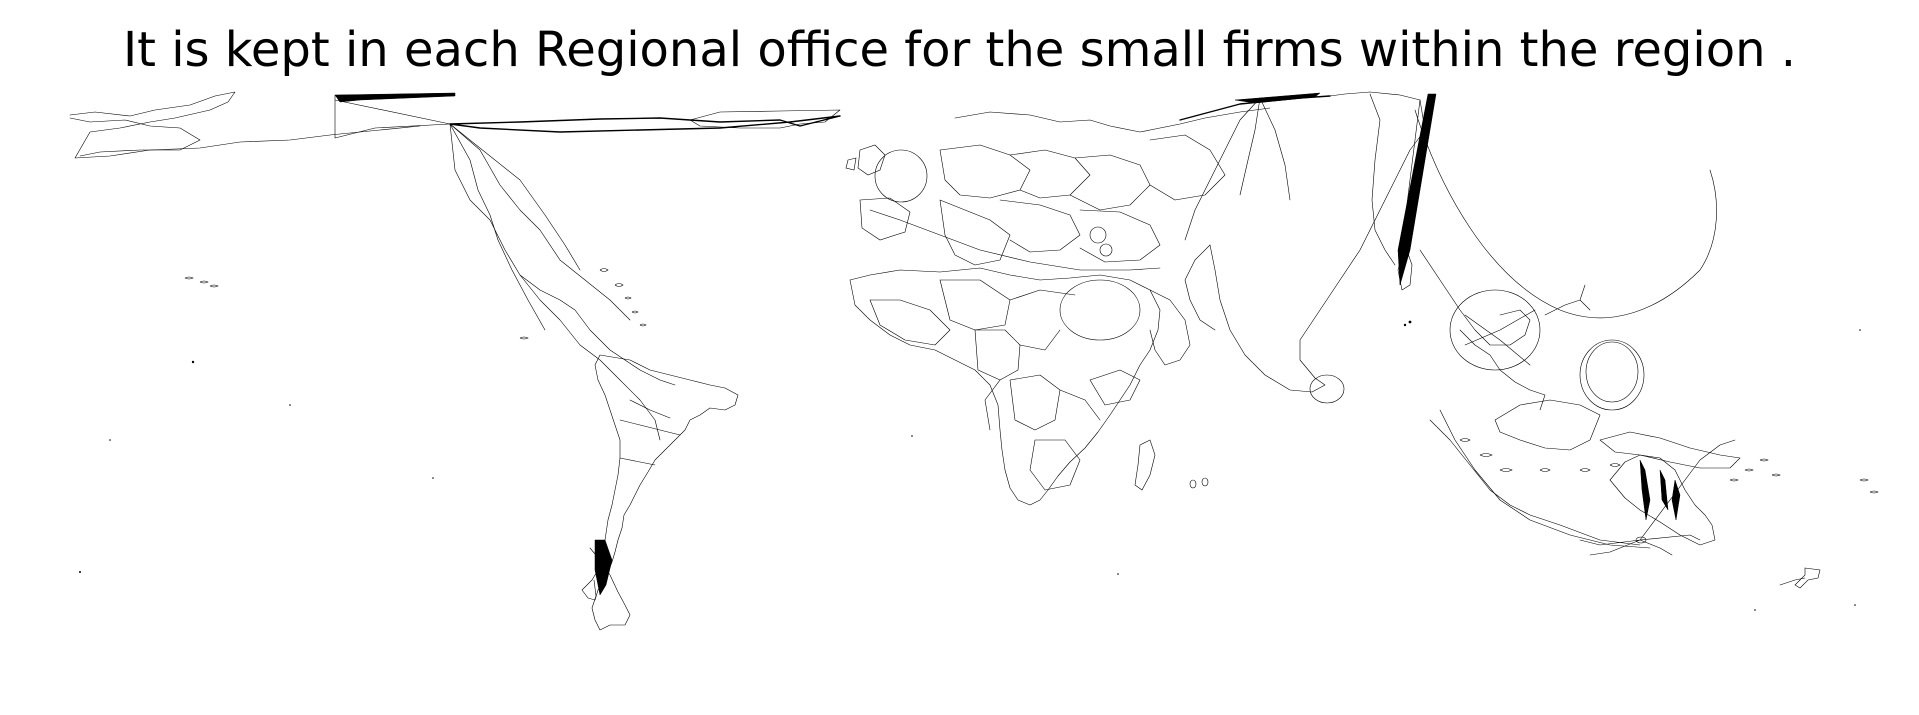  What do you see at coordinates (1040, 226) in the screenshot?
I see `europe-cells-e` at bounding box center [1040, 226].